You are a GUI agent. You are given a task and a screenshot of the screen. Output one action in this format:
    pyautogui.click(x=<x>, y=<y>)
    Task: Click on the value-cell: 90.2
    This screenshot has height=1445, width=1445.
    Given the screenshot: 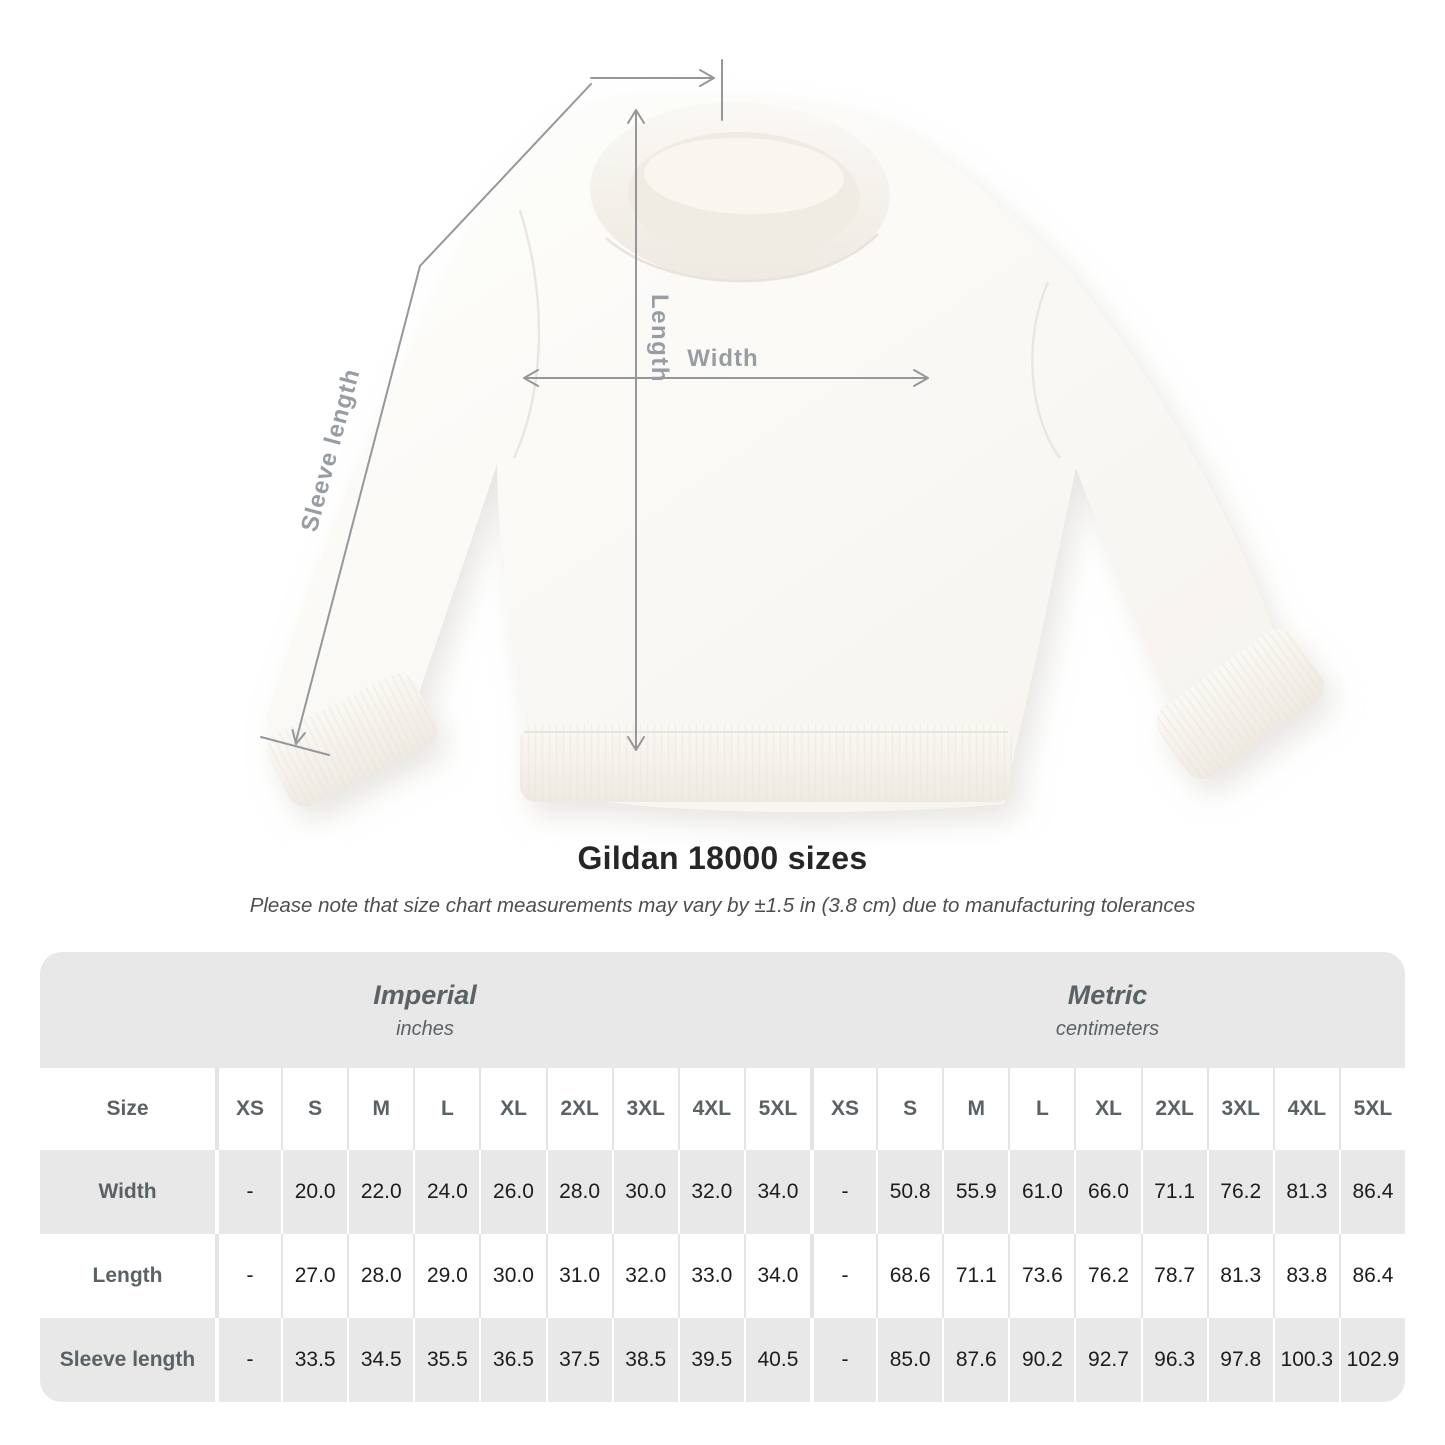 What is the action you would take?
    pyautogui.click(x=1041, y=1360)
    